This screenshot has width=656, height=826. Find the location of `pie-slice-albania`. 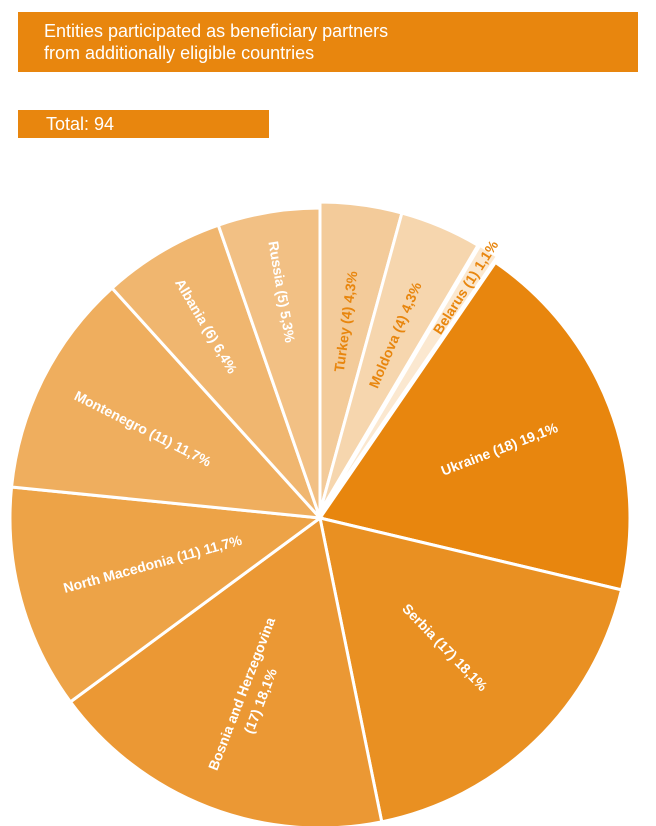

pie-slice-albania is located at coordinates (215, 371).